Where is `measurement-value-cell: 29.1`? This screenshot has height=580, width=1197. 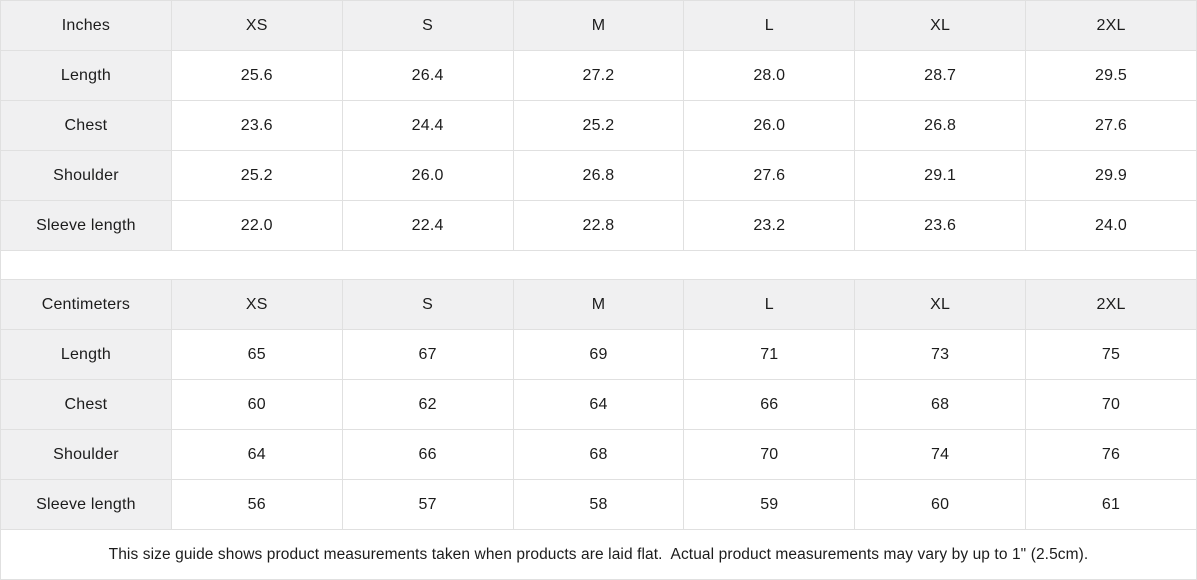 measurement-value-cell: 29.1 is located at coordinates (940, 175).